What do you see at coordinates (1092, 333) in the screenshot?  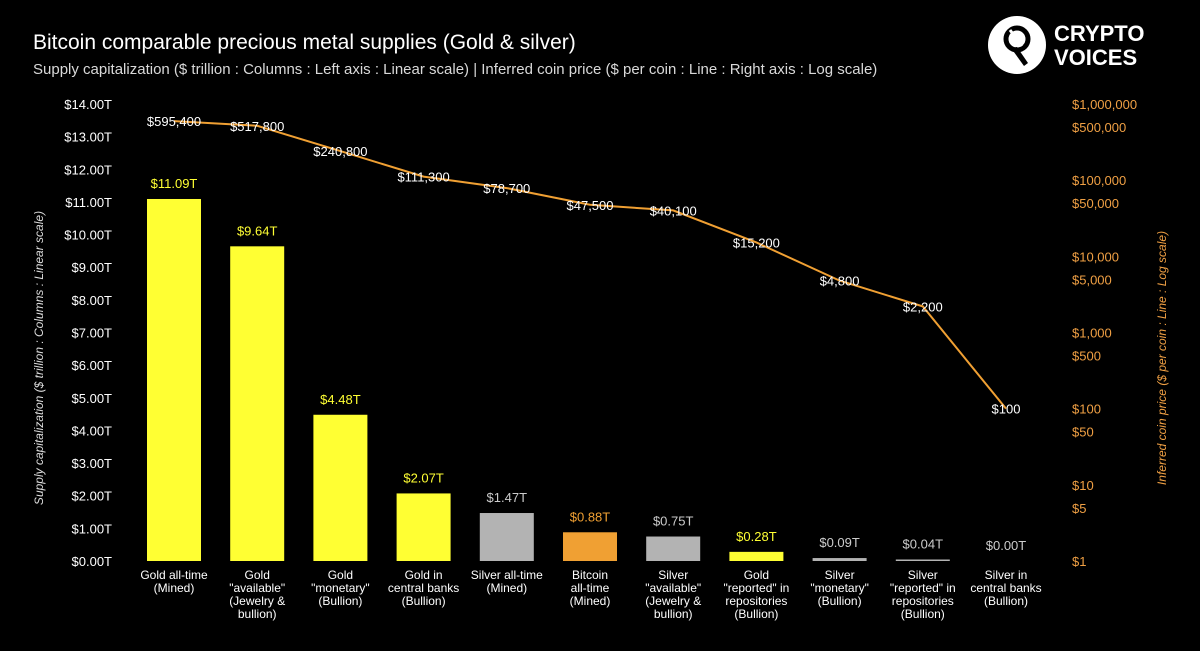 I see `right-tick-label: $1,000` at bounding box center [1092, 333].